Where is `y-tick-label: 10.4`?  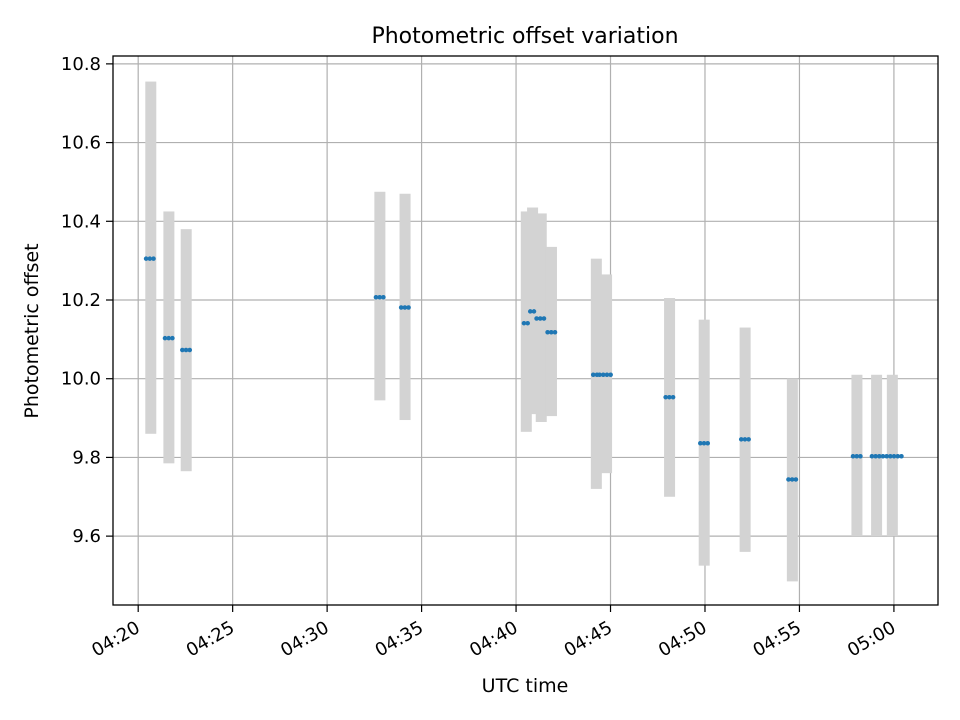 y-tick-label: 10.4 is located at coordinates (81, 221).